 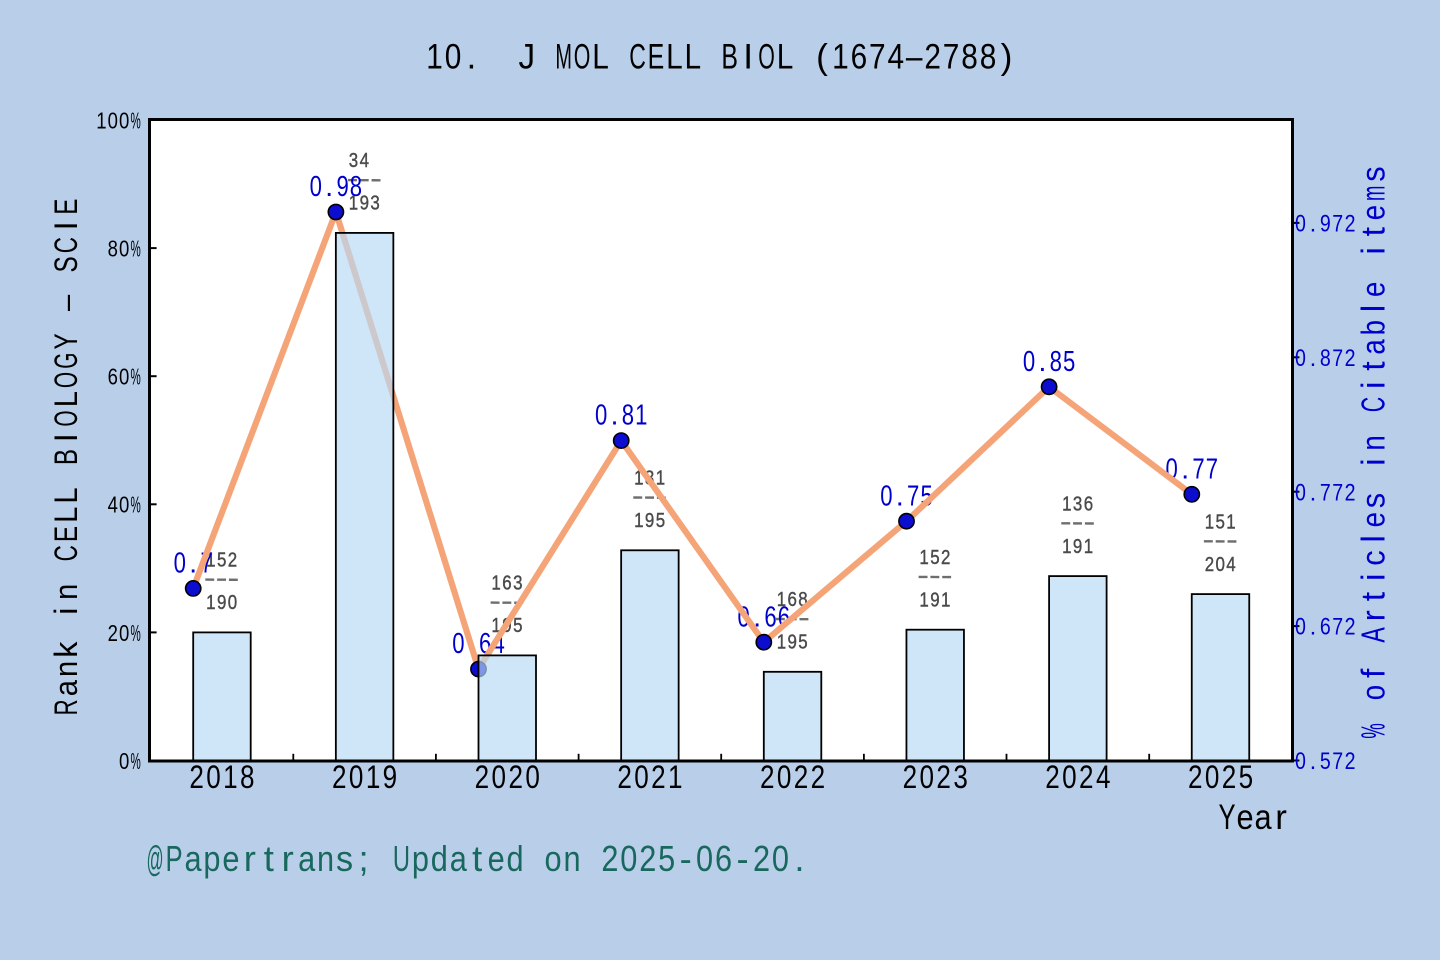 What do you see at coordinates (401, 858) in the screenshot?
I see `svg-text: U` at bounding box center [401, 858].